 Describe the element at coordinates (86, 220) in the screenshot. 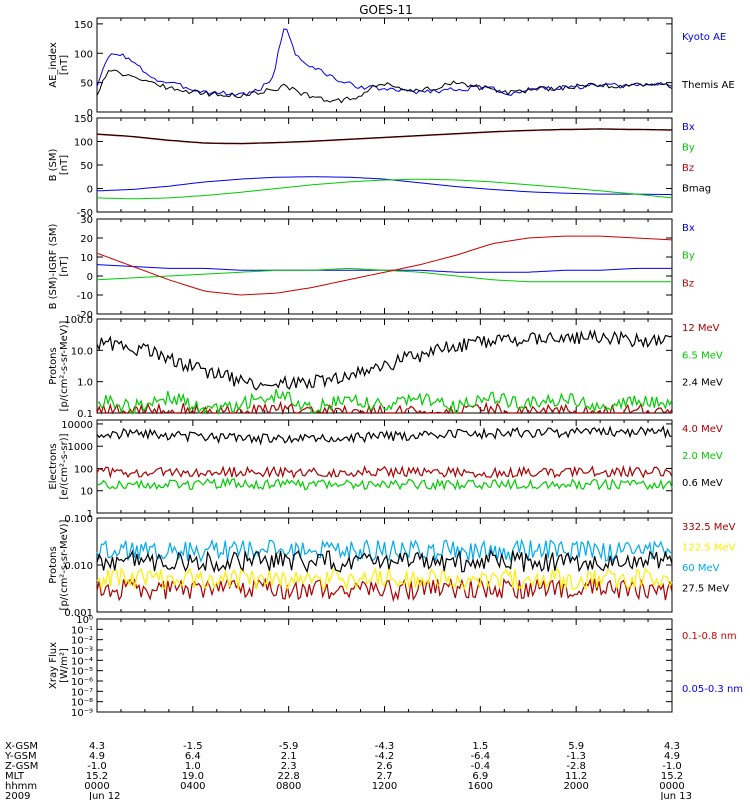

I see `y-tick-label: 30` at that location.